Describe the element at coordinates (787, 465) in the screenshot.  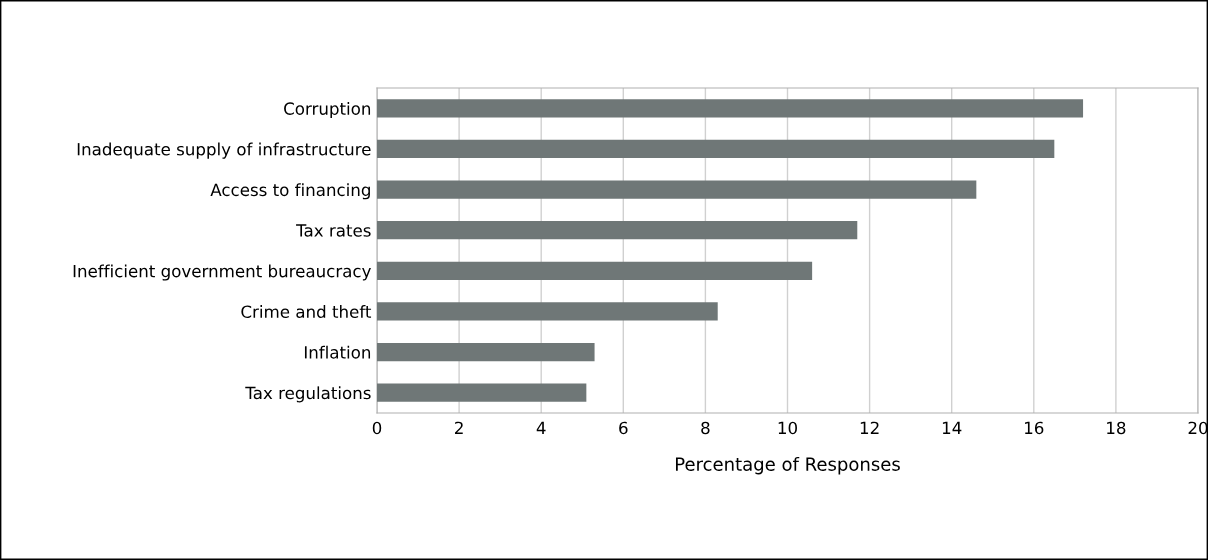
I see `x-axis-title: Percentage of Responses` at that location.